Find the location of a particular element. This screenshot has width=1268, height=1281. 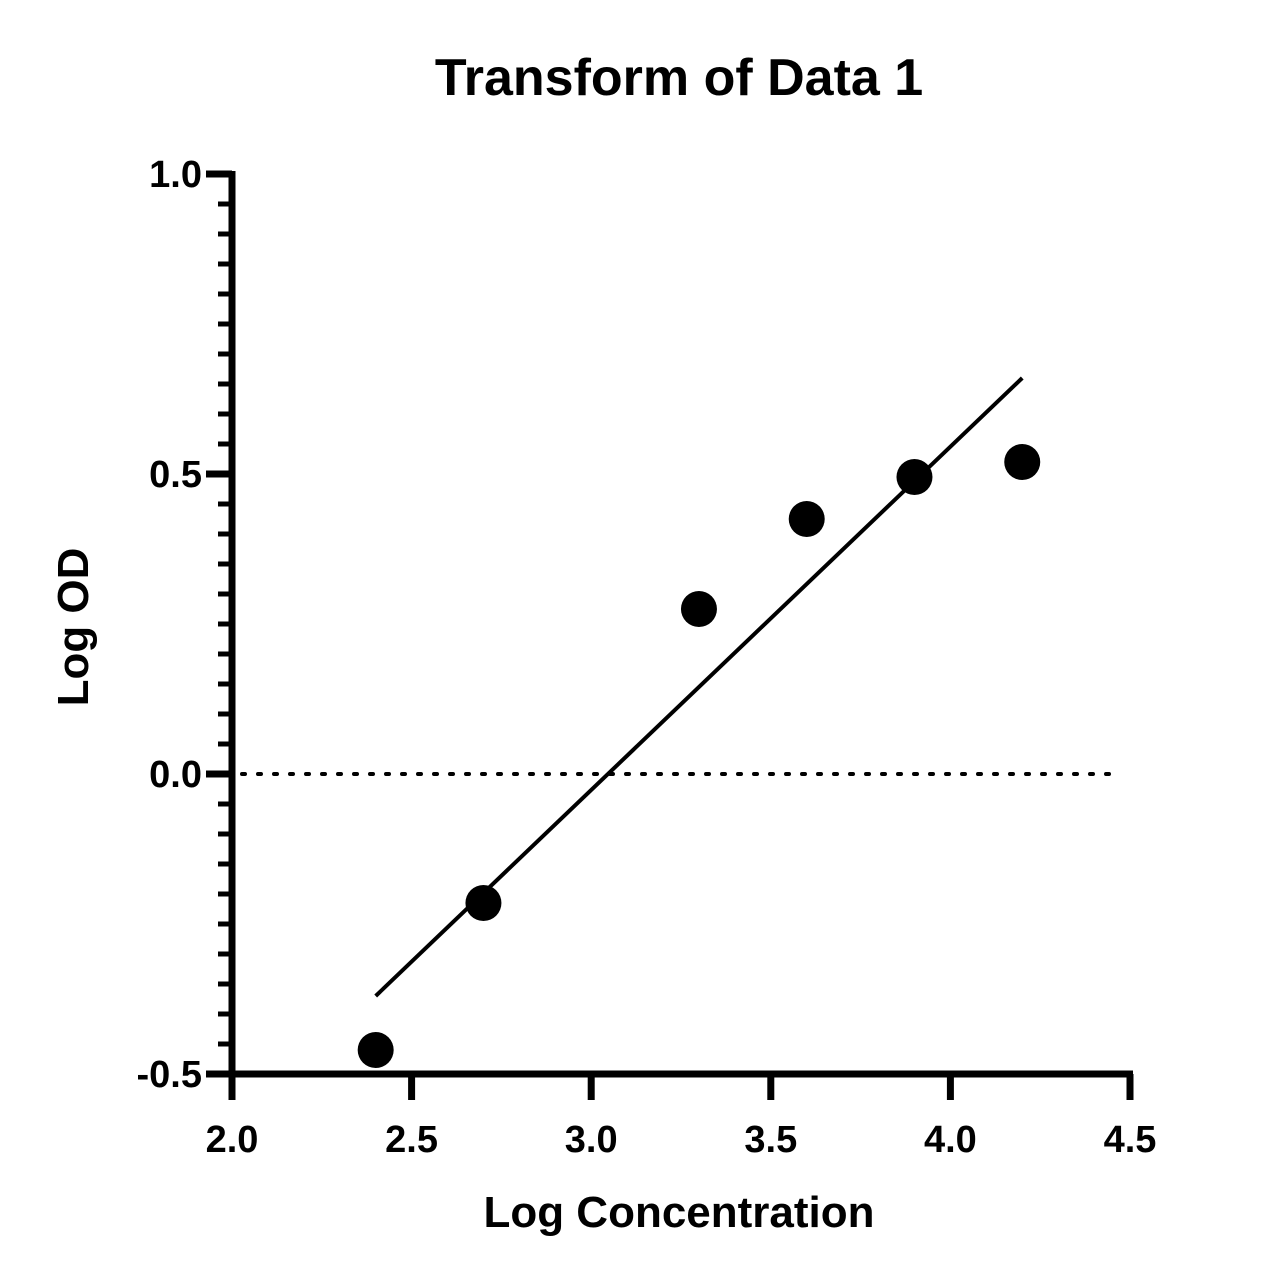

x-tick-label: 2.5 is located at coordinates (411, 1140).